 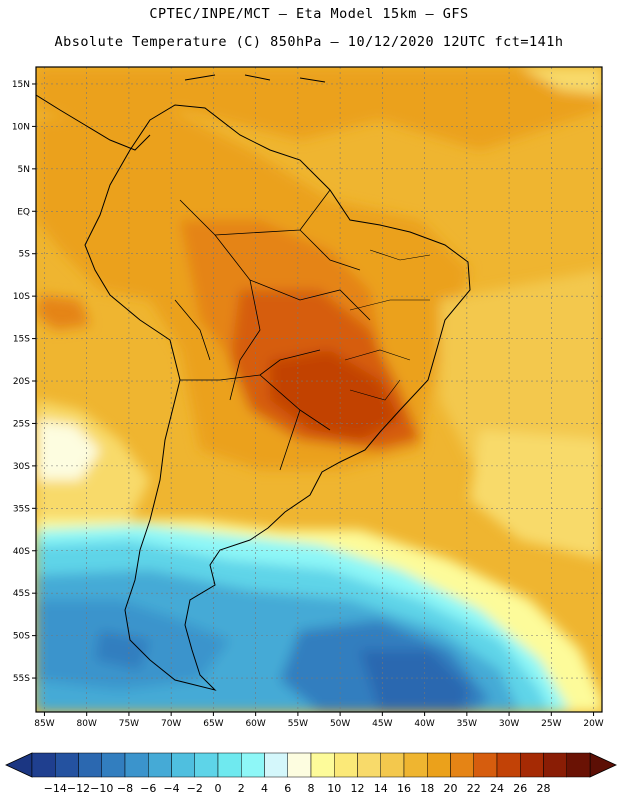 What do you see at coordinates (474, 788) in the screenshot?
I see `colorbar-label: 22` at bounding box center [474, 788].